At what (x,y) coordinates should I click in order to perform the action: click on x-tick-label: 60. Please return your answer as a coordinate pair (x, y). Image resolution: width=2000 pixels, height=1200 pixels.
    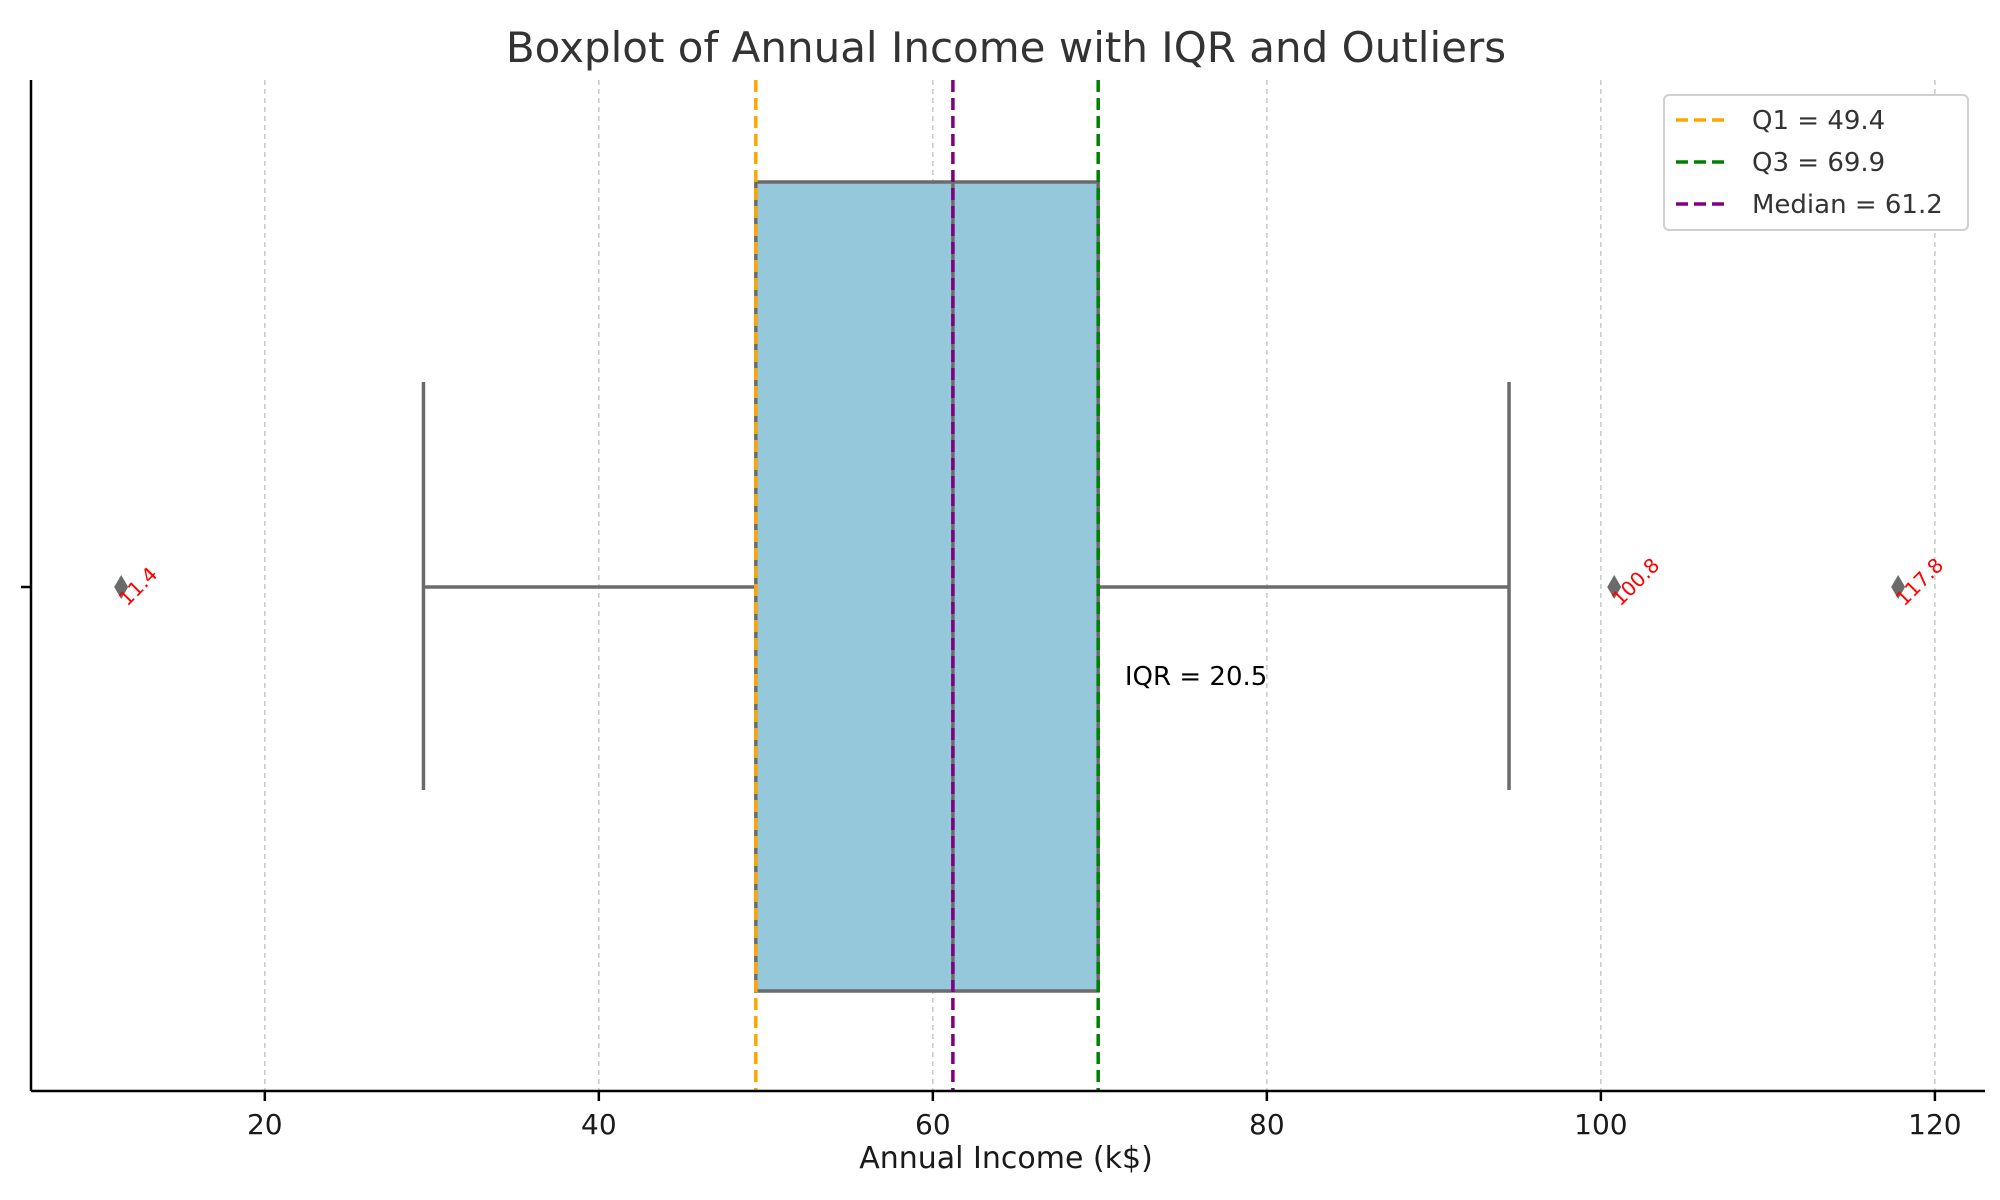
    Looking at the image, I should click on (933, 1124).